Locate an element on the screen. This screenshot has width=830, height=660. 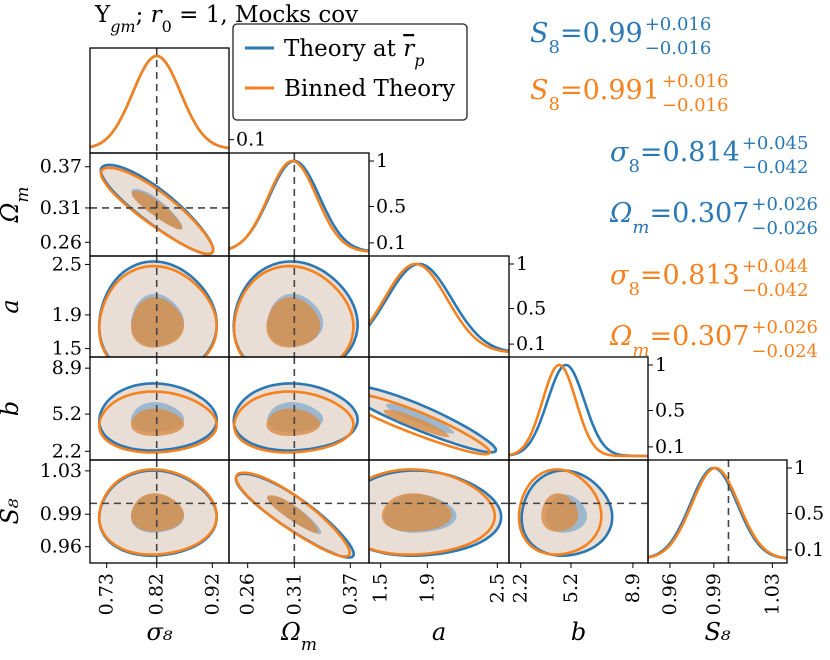
y-tick-label-a: 1.5 is located at coordinates (67, 349).